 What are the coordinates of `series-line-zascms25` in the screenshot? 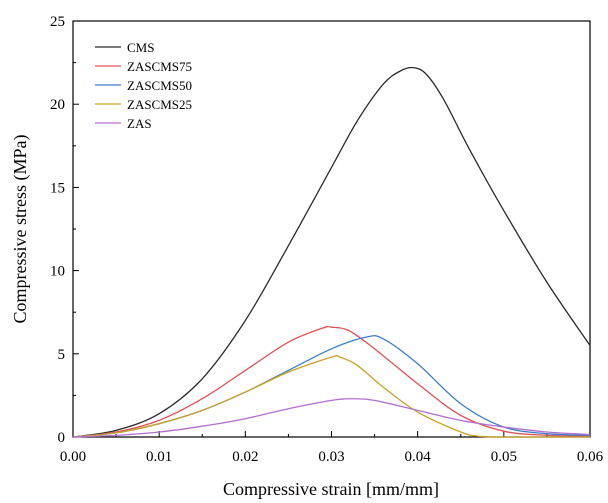 It's located at (331, 396).